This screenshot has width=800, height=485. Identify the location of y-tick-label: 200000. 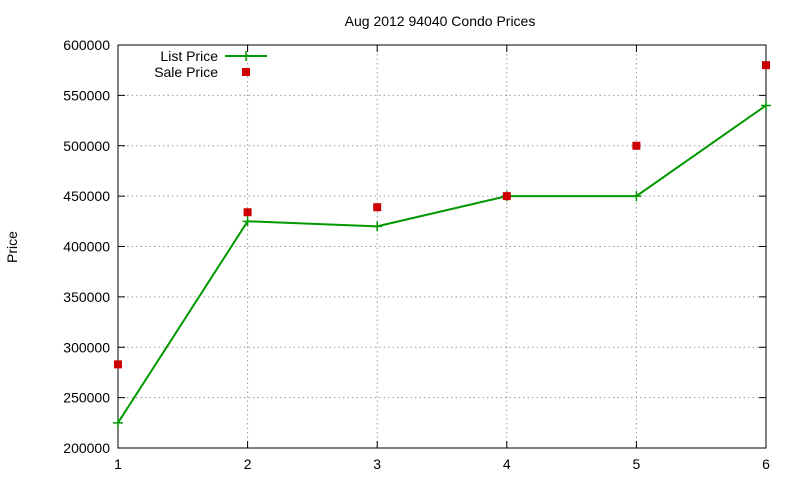
(86, 448).